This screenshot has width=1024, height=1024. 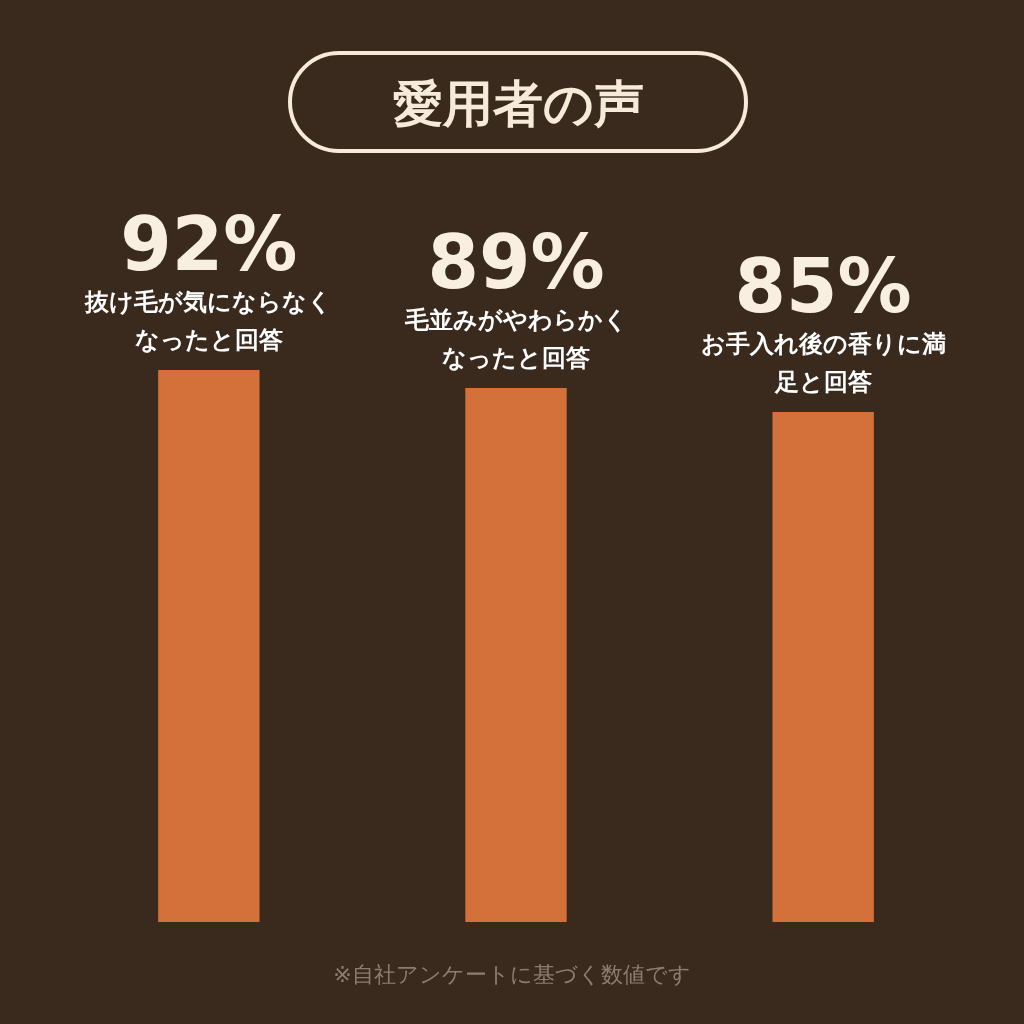 I want to click on data-label: 85%, so click(x=823, y=286).